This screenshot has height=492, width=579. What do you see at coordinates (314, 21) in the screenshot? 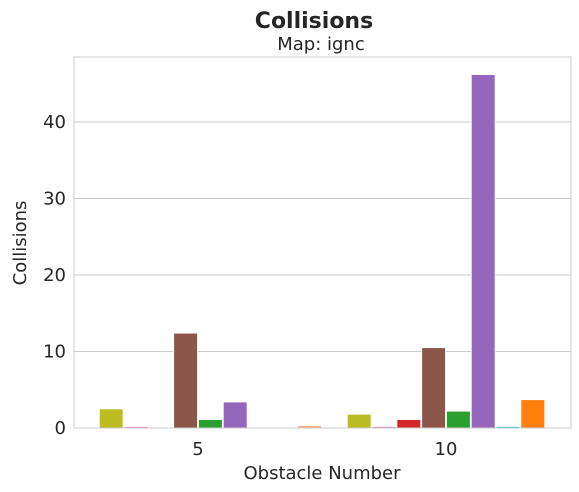
I see `chart-title: Collisions` at bounding box center [314, 21].